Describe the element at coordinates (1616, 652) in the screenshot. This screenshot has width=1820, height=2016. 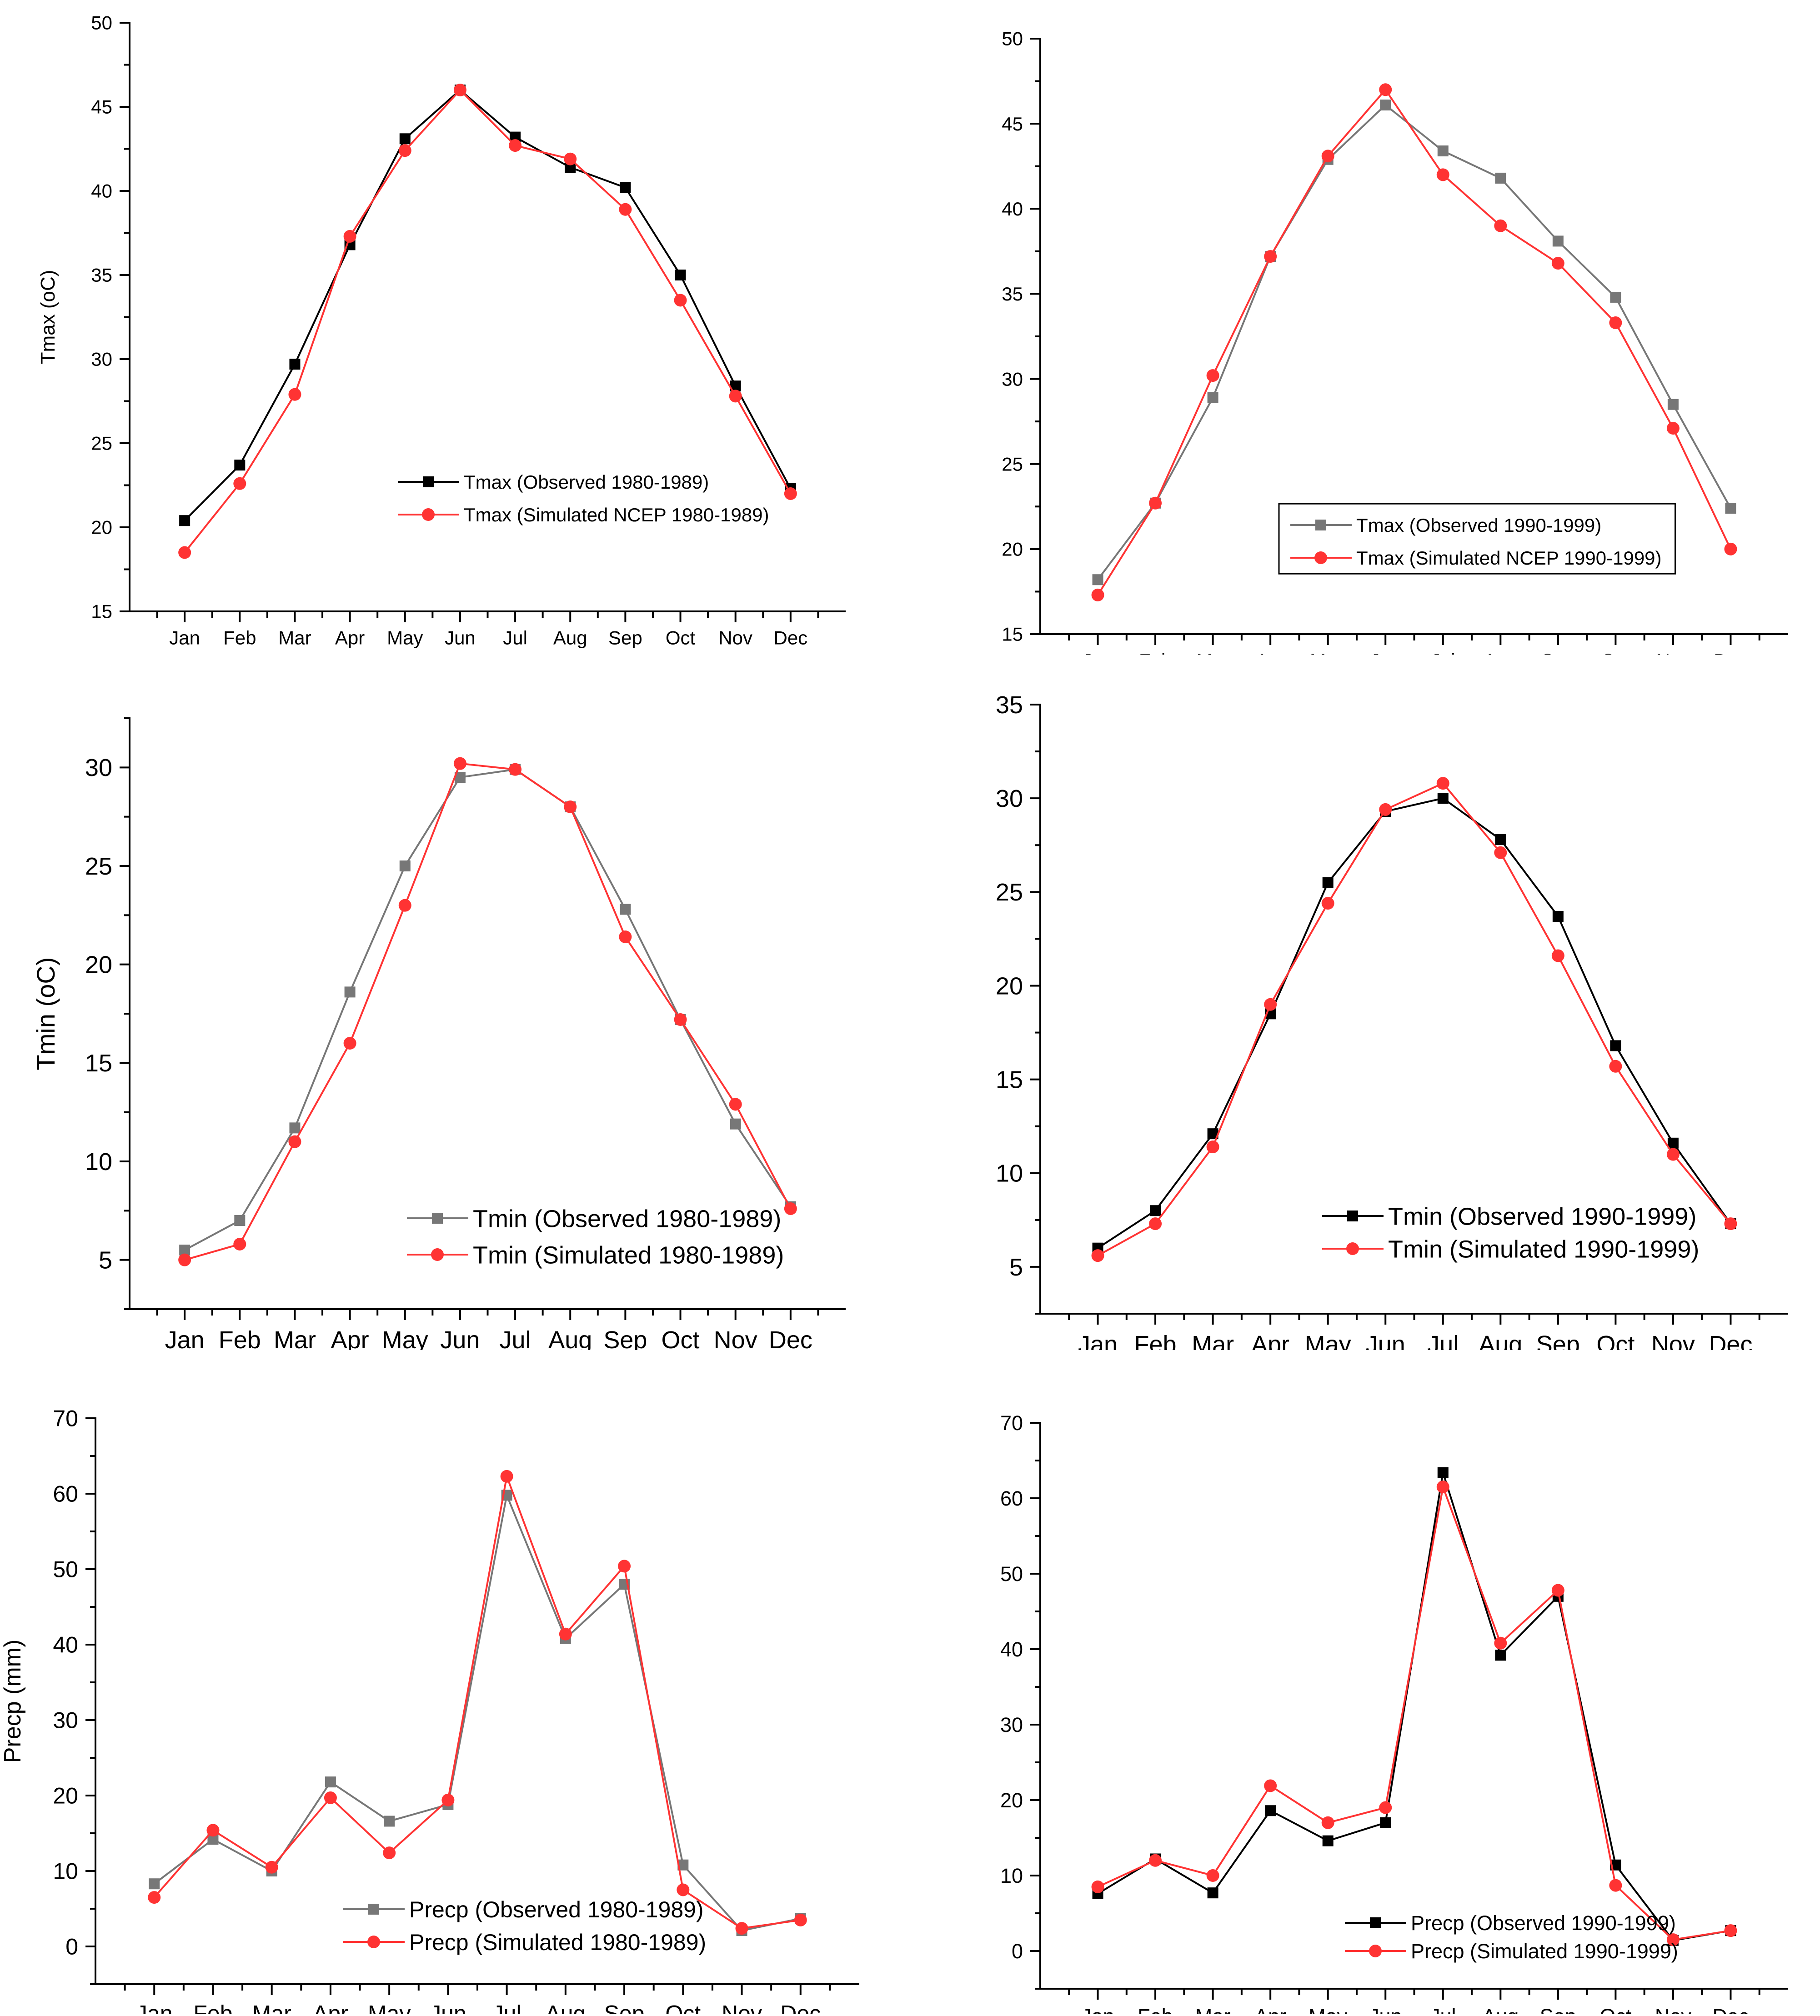
I see `tmax-1990-x-tick-label: Oct` at that location.